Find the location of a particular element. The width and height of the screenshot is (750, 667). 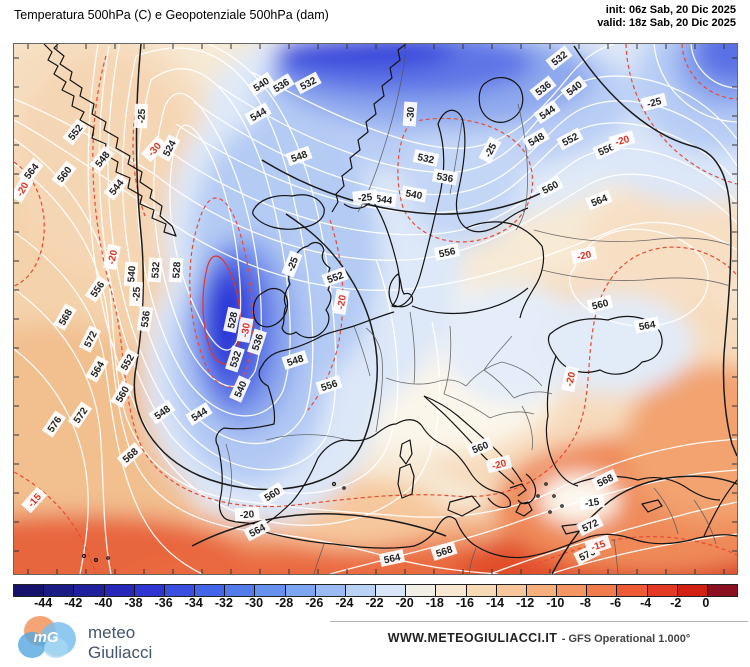

footer-model-info: - GFS Operational 1.000° is located at coordinates (626, 639).